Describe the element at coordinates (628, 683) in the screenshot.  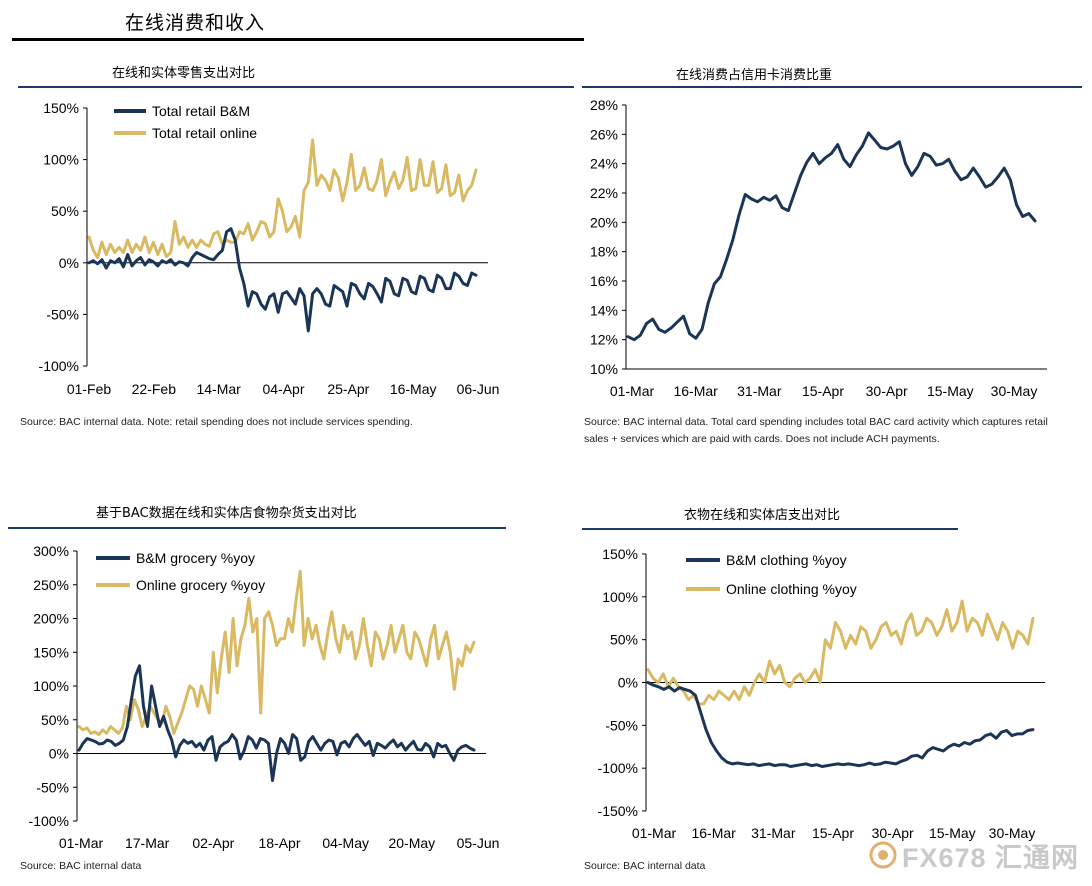
I see `panel-4-y-tick-label: 0%` at that location.